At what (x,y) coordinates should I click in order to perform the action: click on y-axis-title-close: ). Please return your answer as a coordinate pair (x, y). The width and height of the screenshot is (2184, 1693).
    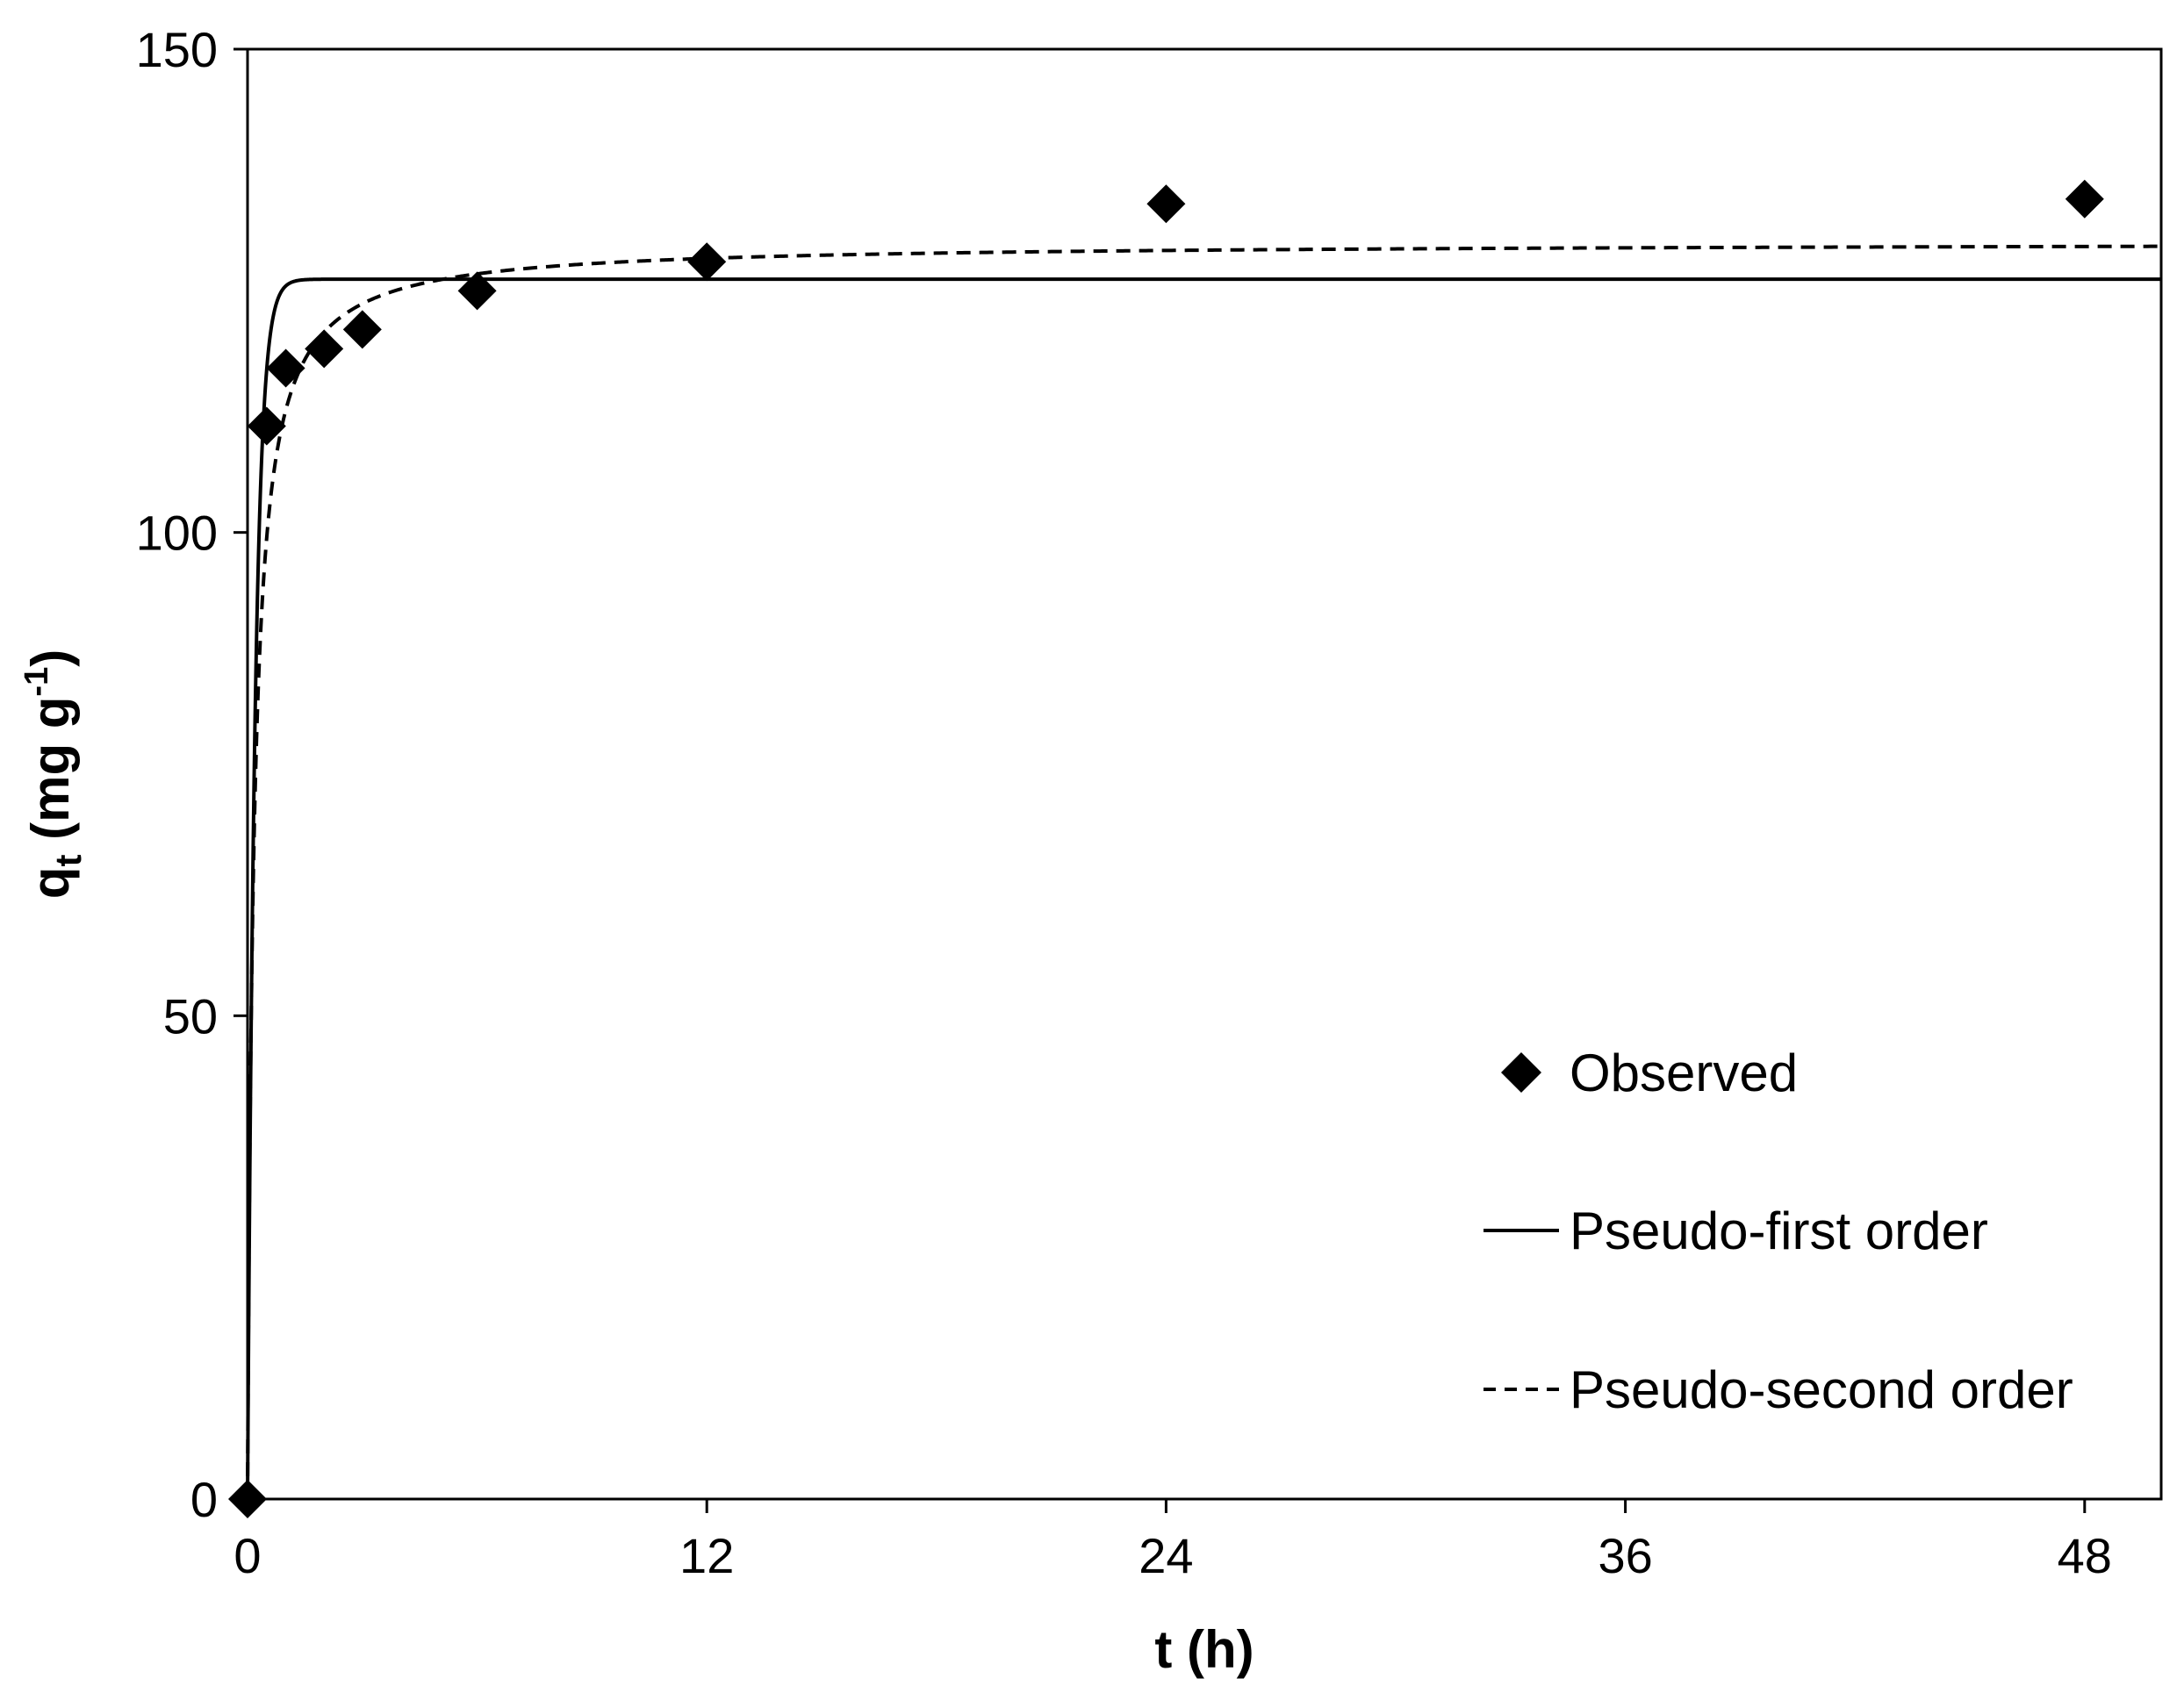
    Looking at the image, I should click on (50, 658).